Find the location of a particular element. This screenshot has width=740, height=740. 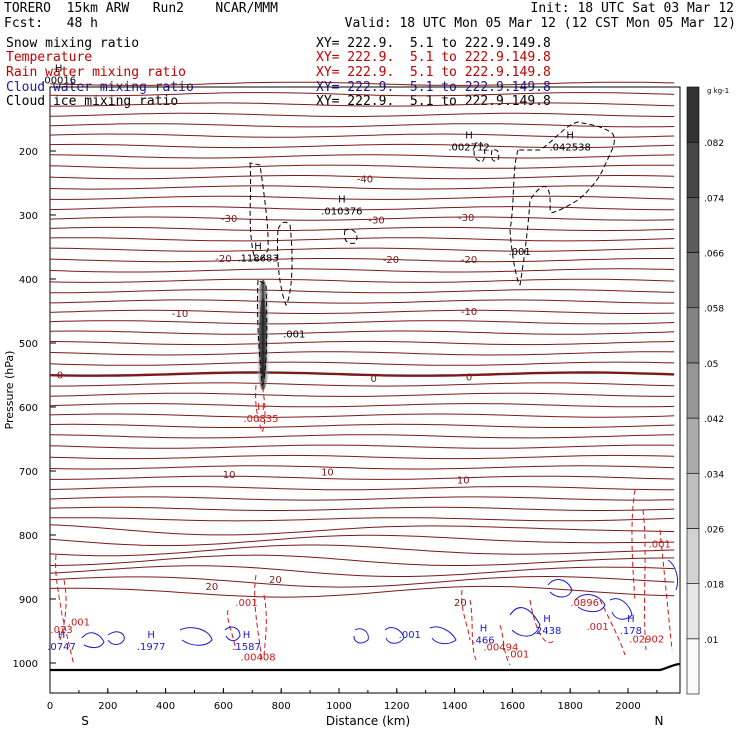

colorbar-tick-label: .026 is located at coordinates (714, 530).